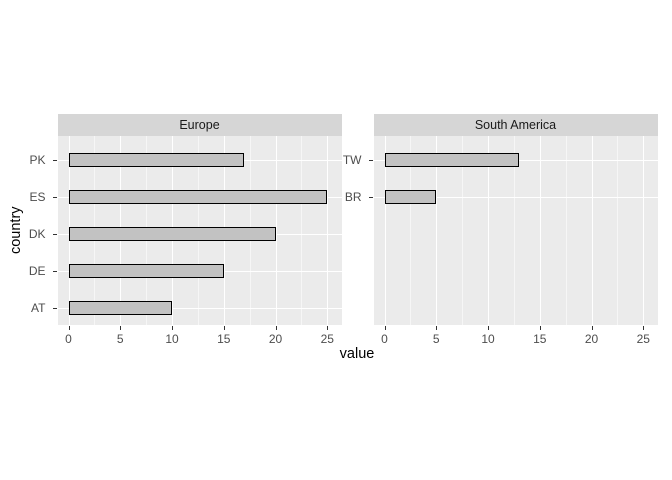 This screenshot has width=672, height=480. I want to click on bar-dk, so click(172, 234).